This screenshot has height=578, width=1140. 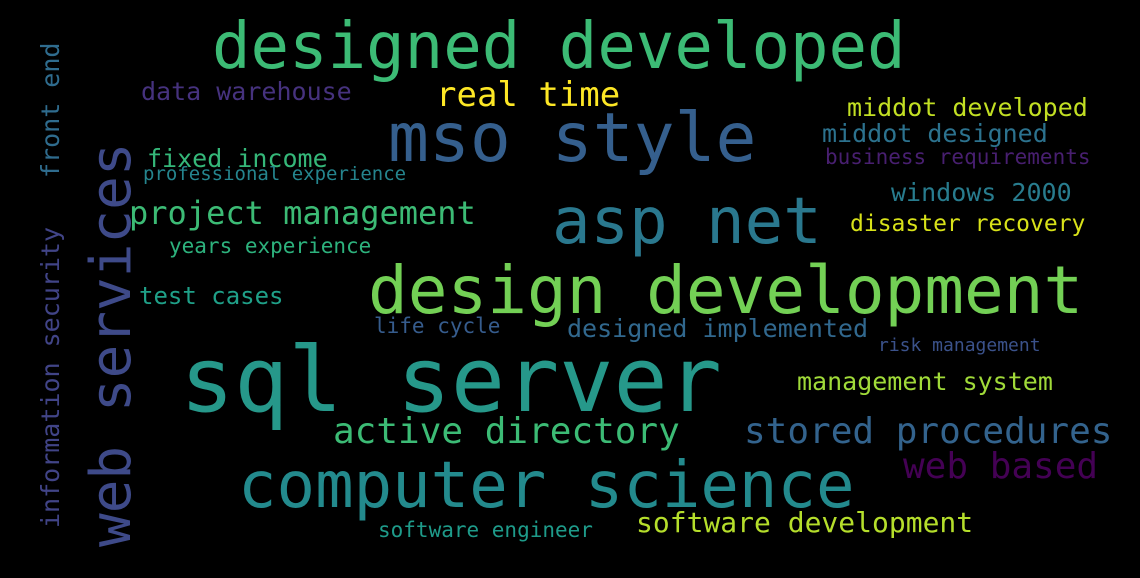 What do you see at coordinates (968, 224) in the screenshot?
I see `word-disaster-recovery: disaster recovery` at bounding box center [968, 224].